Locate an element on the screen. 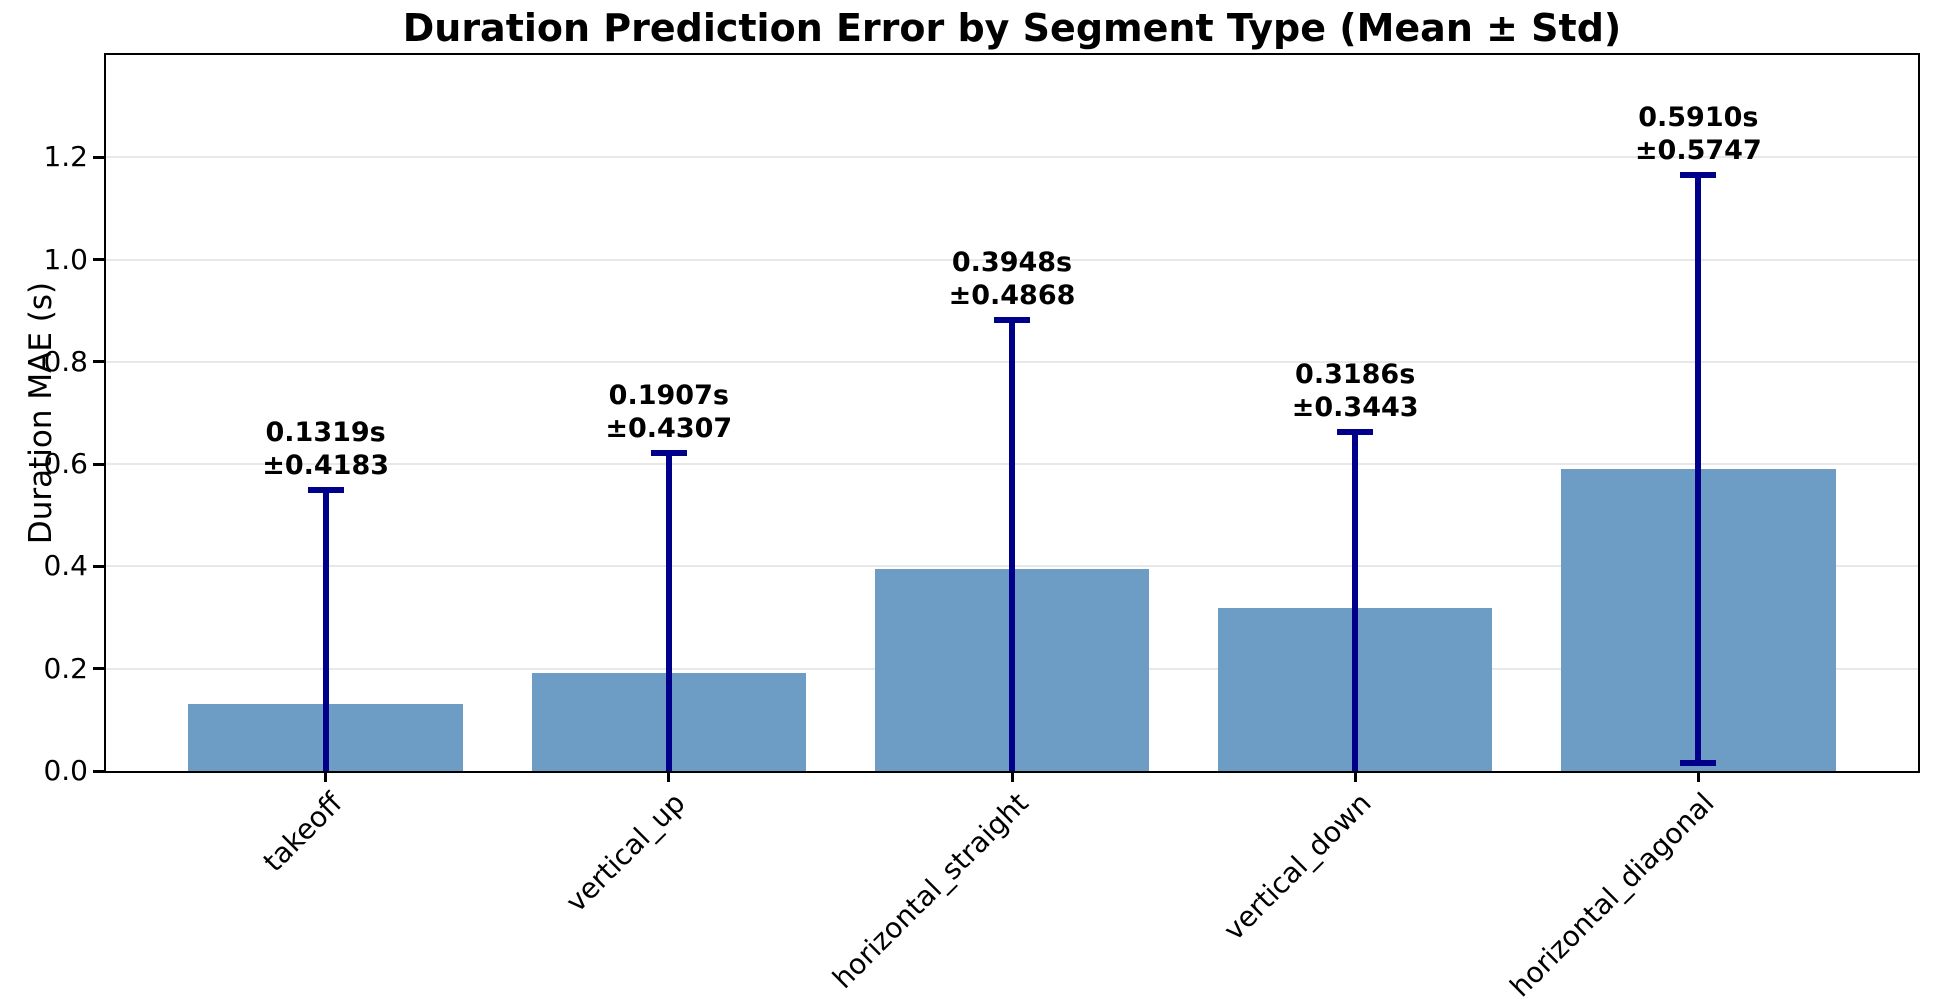  annotation-std: ±0.4307 is located at coordinates (669, 429).